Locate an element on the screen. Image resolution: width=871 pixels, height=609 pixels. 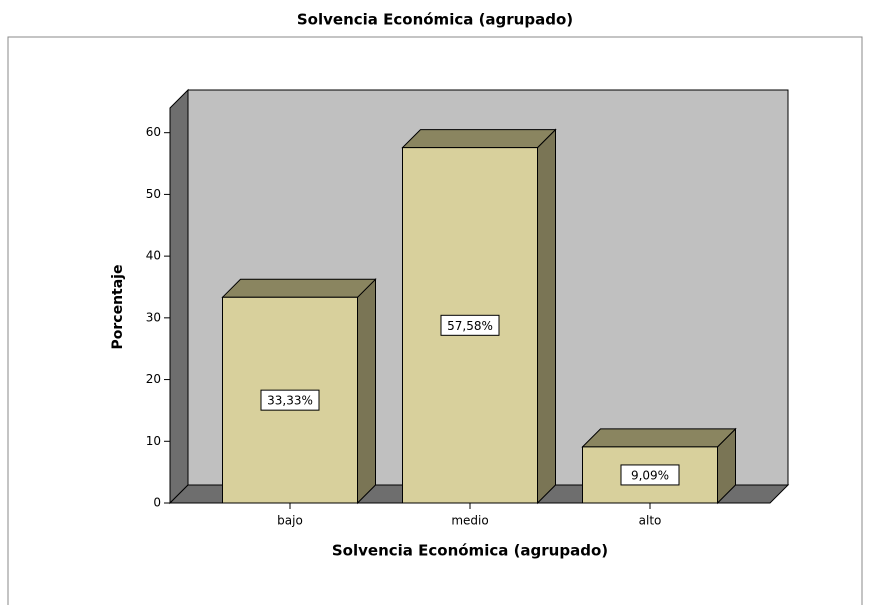
y-axis-label: Porcentaje is located at coordinates (118, 307).